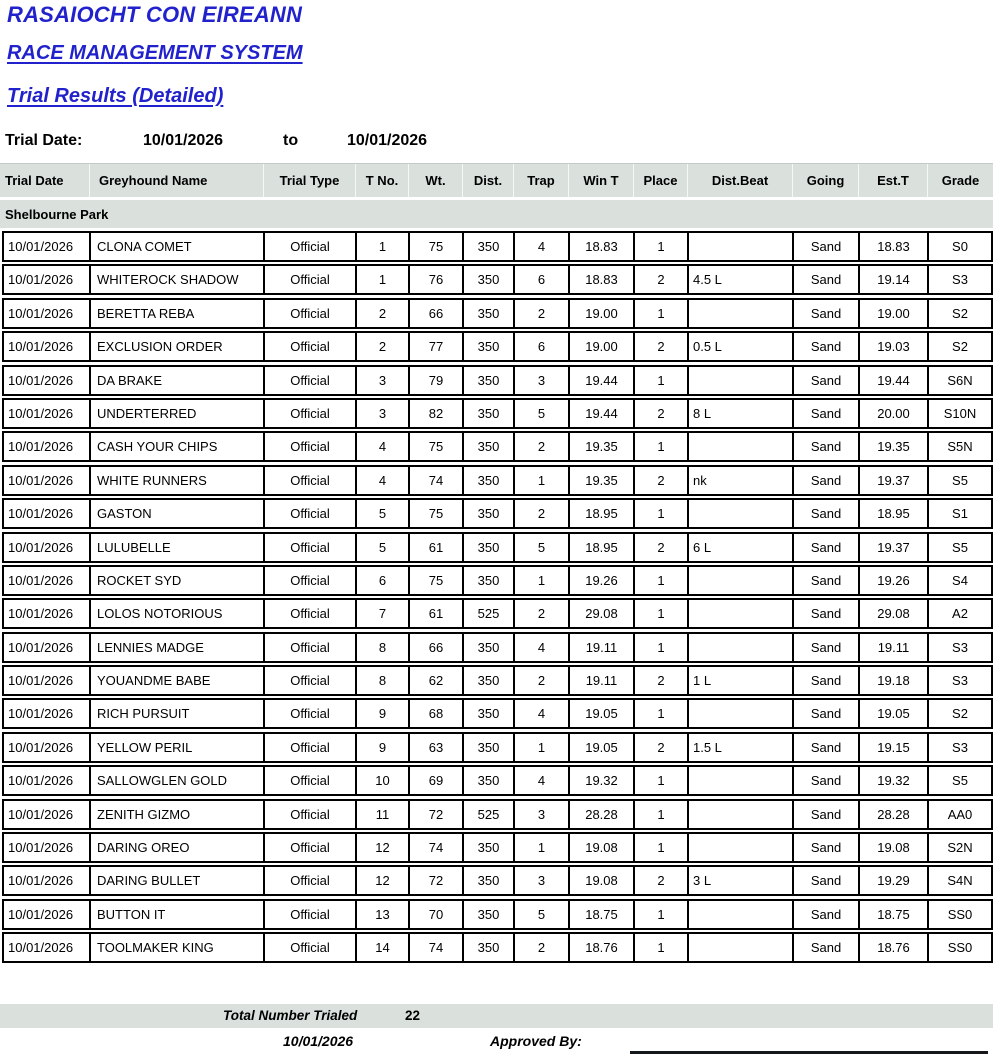 The width and height of the screenshot is (1000, 1061). What do you see at coordinates (600, 480) in the screenshot?
I see `table-cell: 19.35` at bounding box center [600, 480].